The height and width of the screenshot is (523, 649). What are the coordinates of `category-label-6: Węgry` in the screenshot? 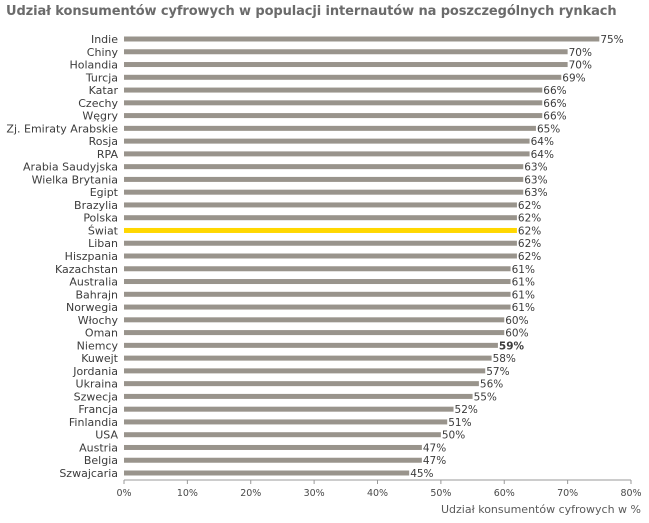 It's located at (100, 116).